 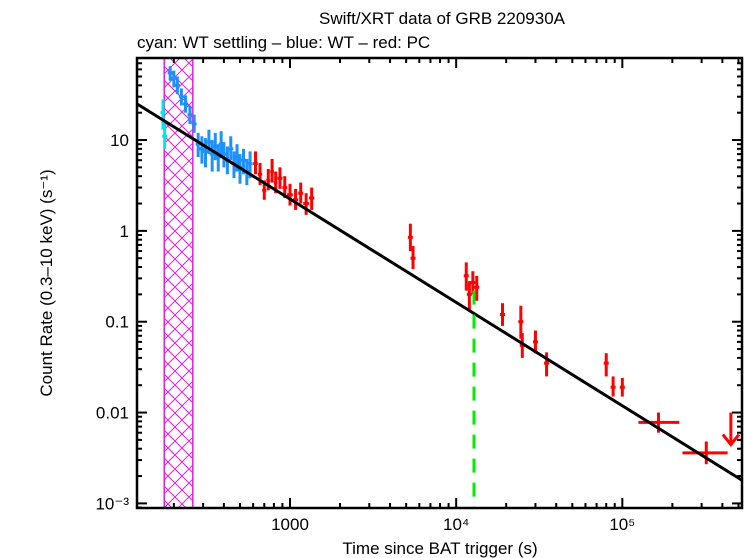 What do you see at coordinates (283, 42) in the screenshot?
I see `chart-subtitle: cyan: WT settling – blue: WT – red: PC` at bounding box center [283, 42].